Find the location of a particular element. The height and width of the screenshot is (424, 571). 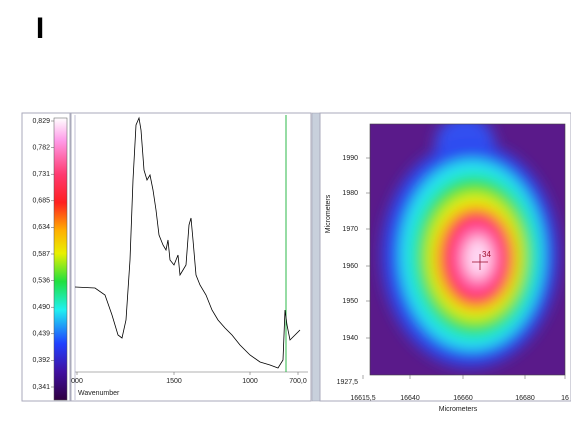

x-tick-label: 000 is located at coordinates (77, 381).